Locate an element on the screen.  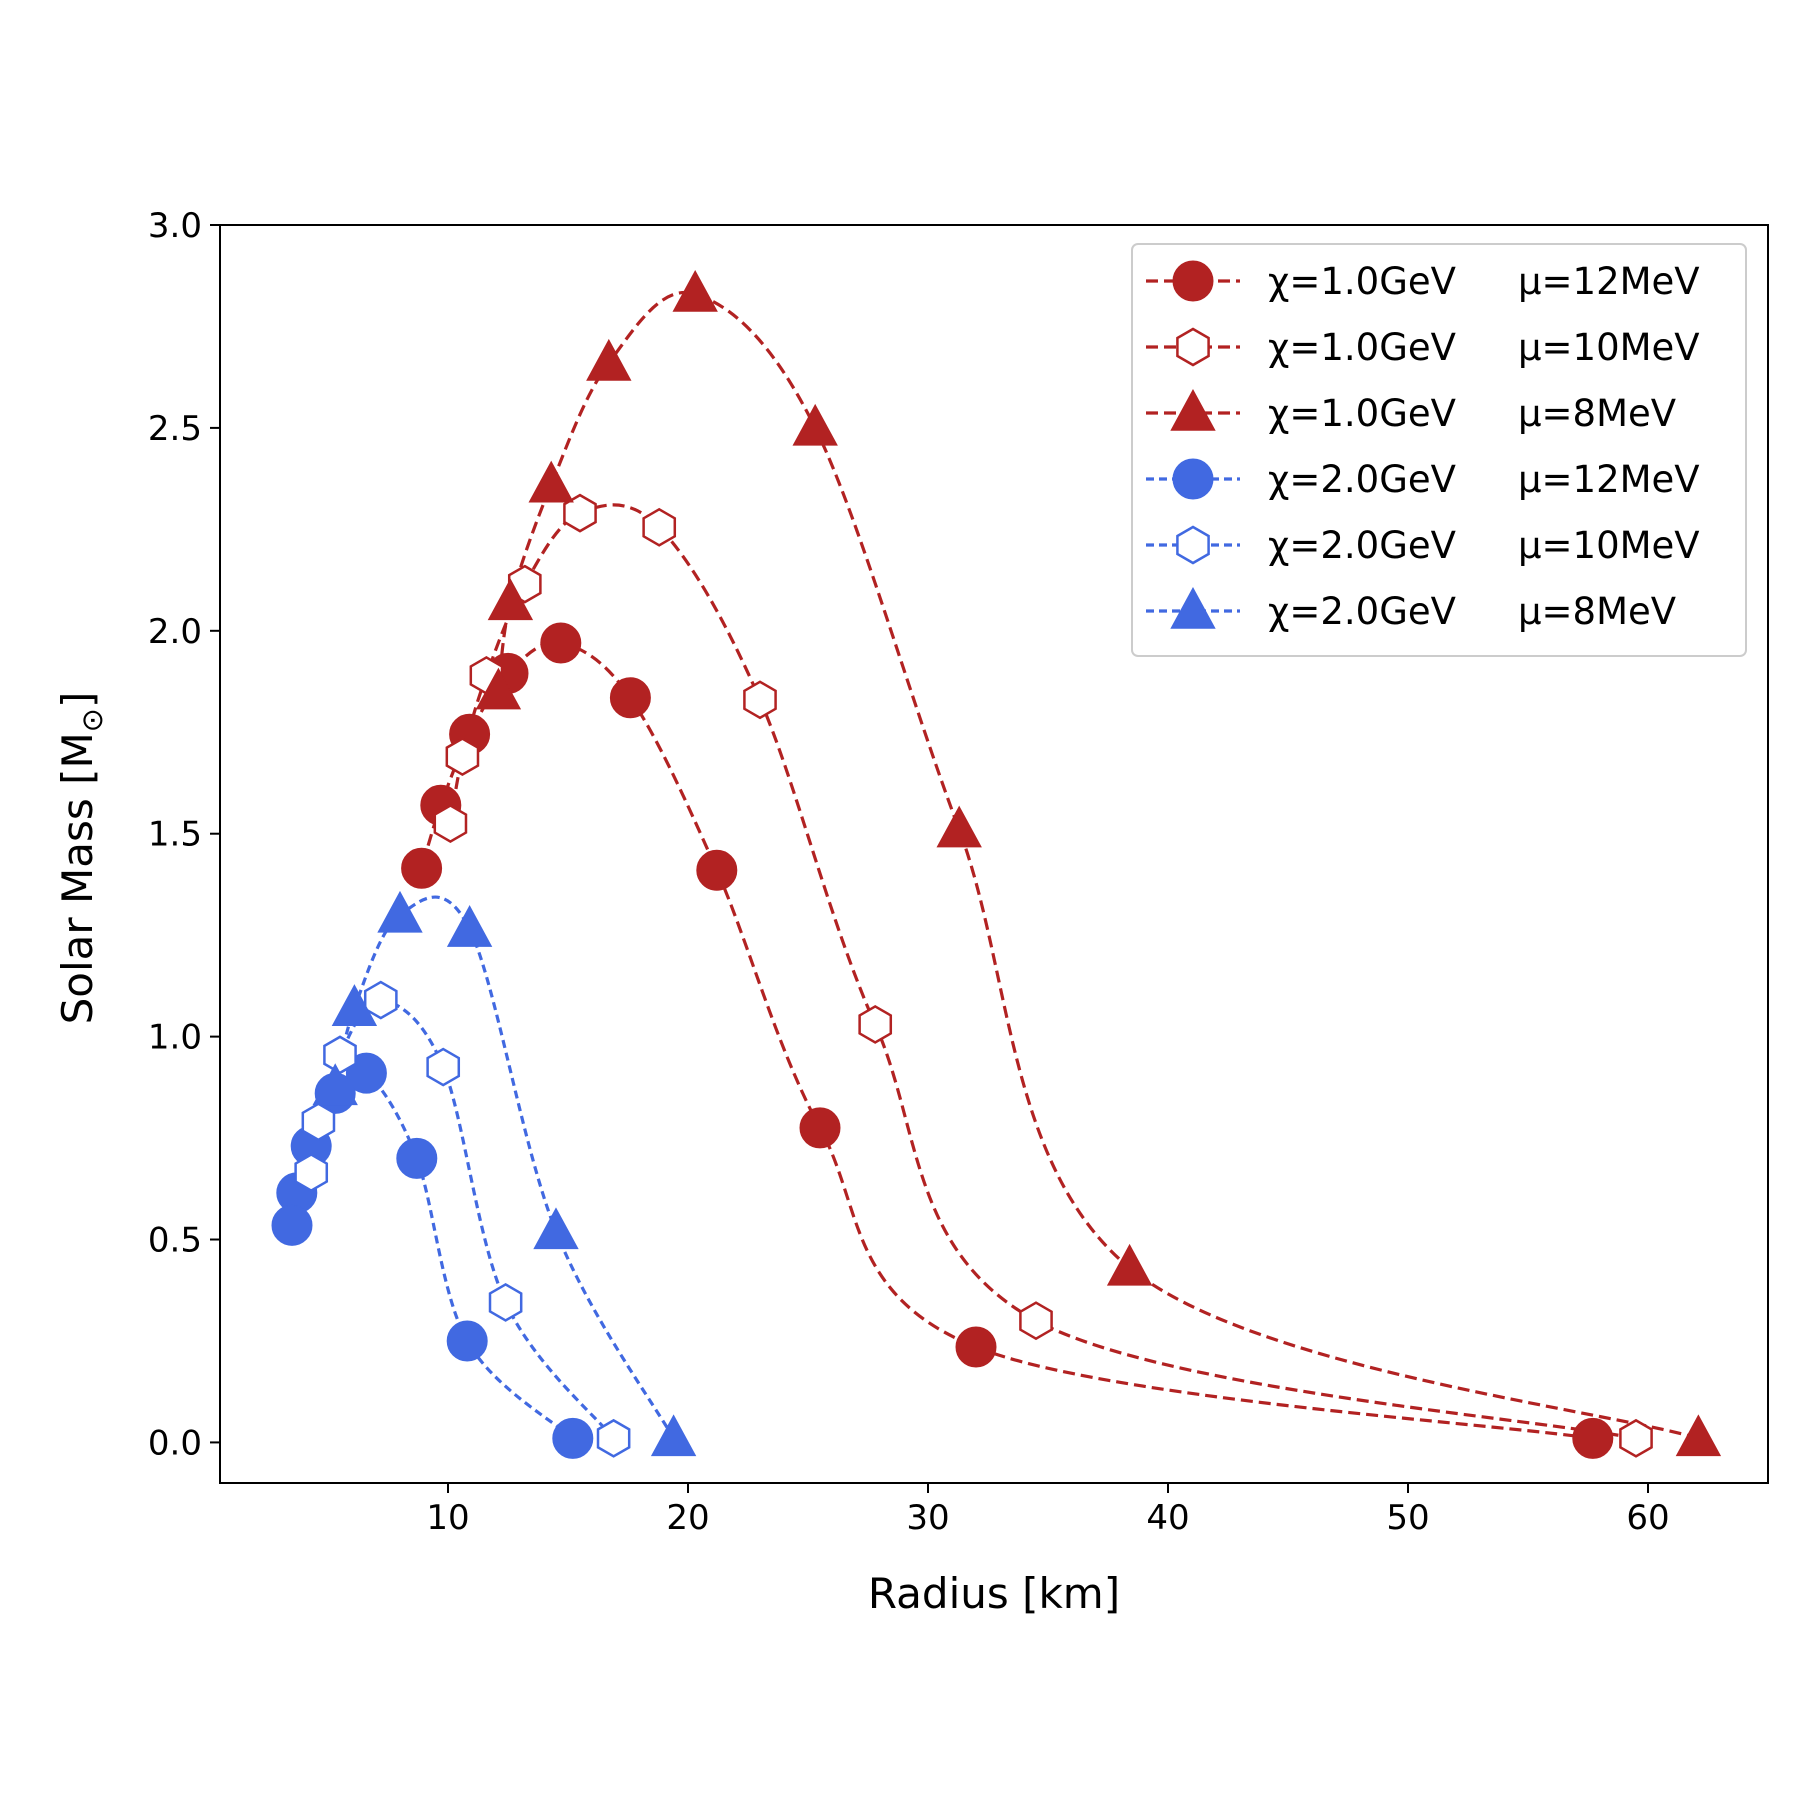
legend-box is located at coordinates (1439, 450).